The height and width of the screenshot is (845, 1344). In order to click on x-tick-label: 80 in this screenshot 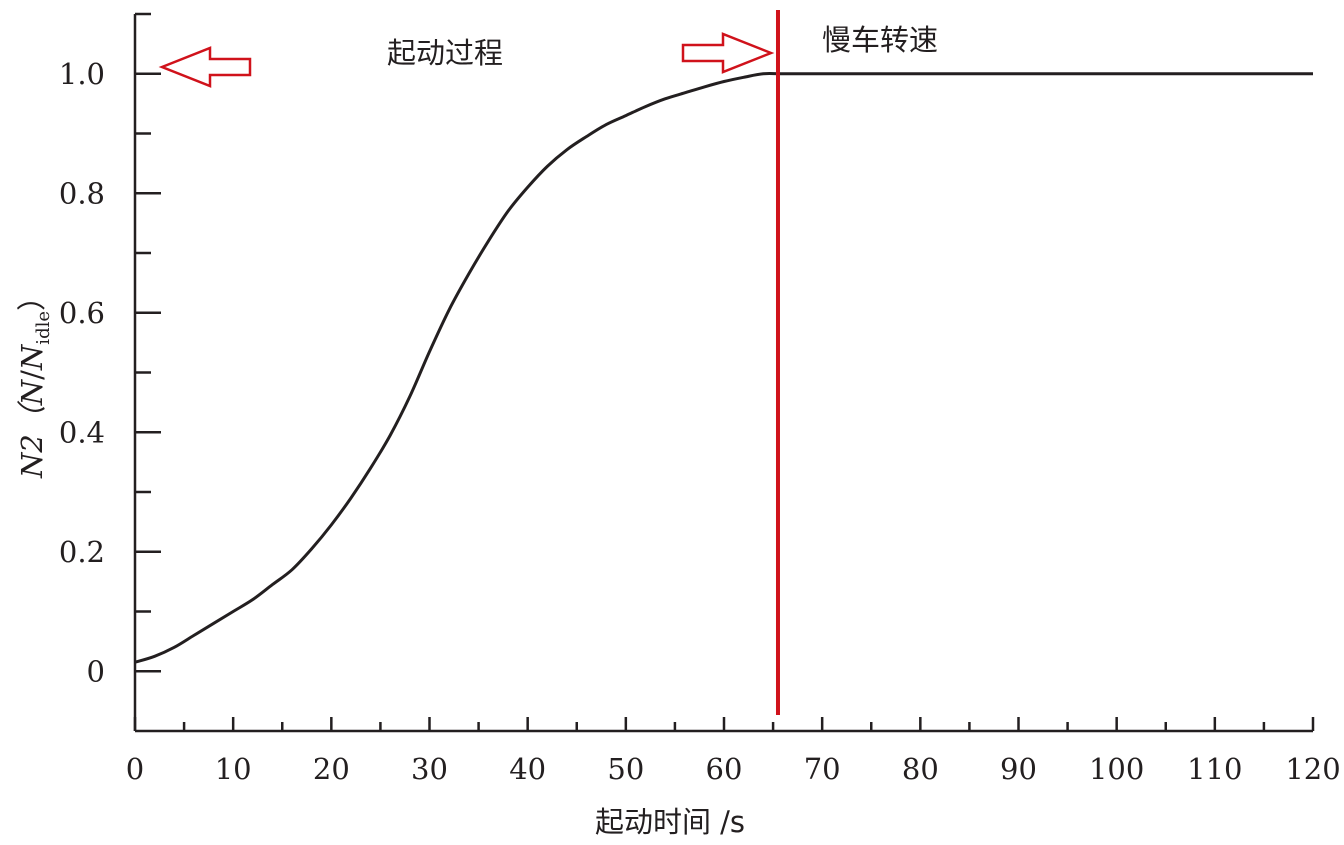, I will do `click(920, 769)`.